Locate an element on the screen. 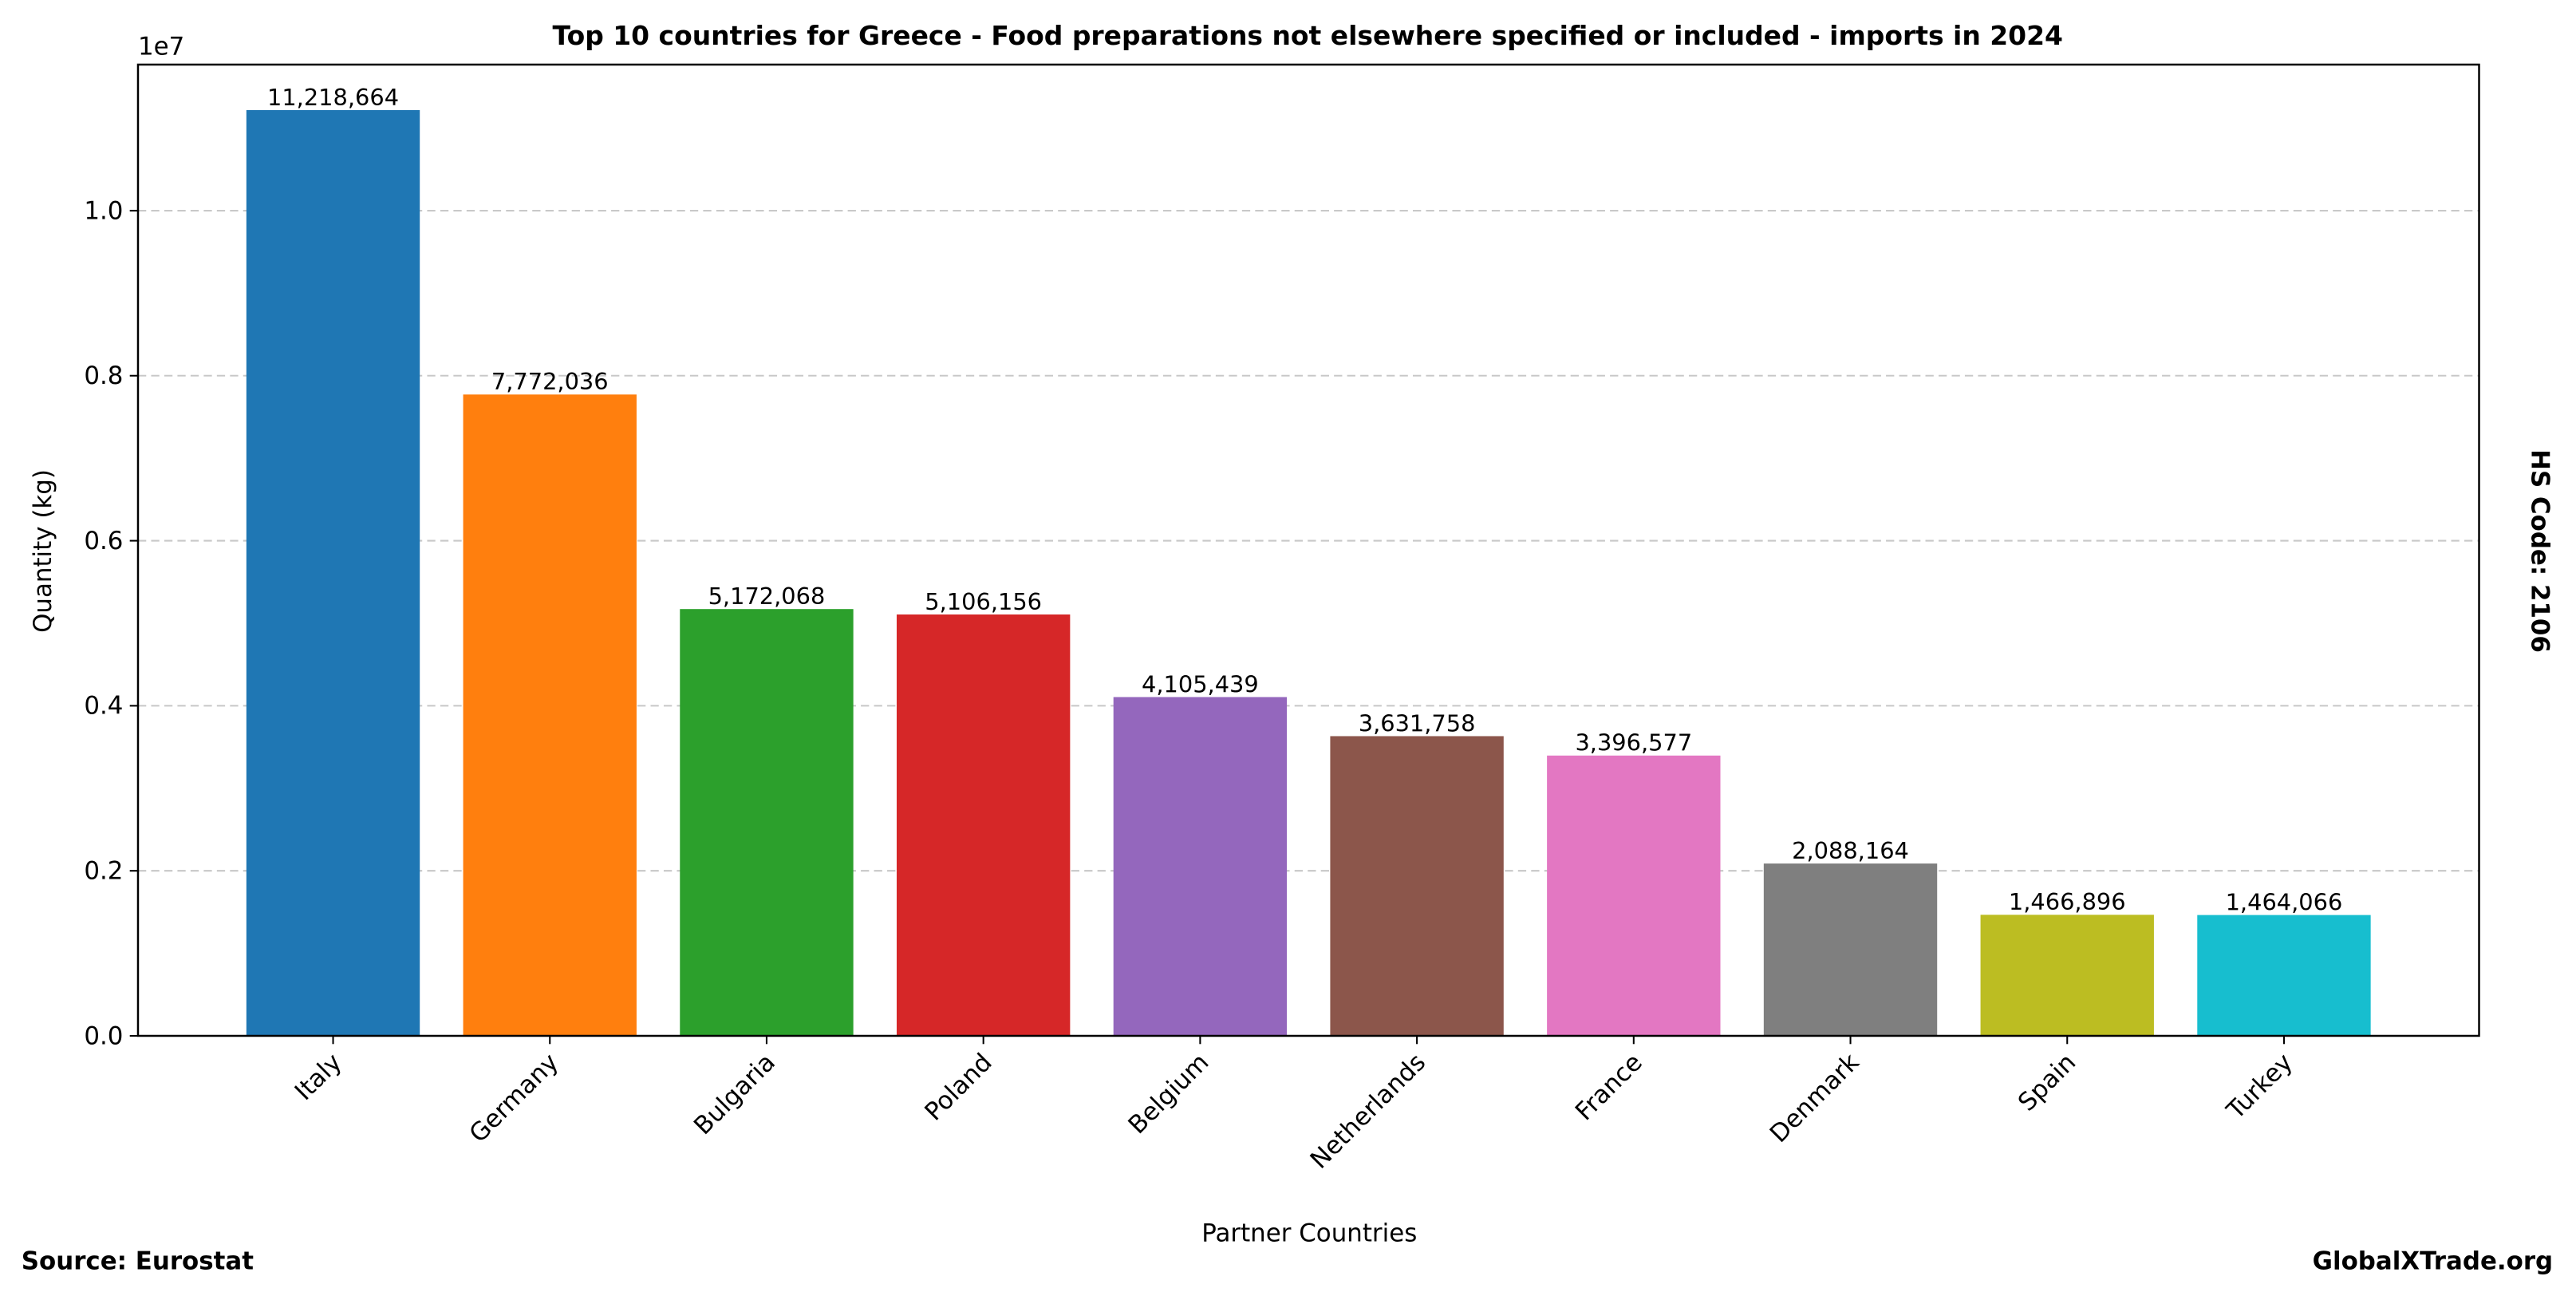  x-tick-label: Spain is located at coordinates (2047, 1082).